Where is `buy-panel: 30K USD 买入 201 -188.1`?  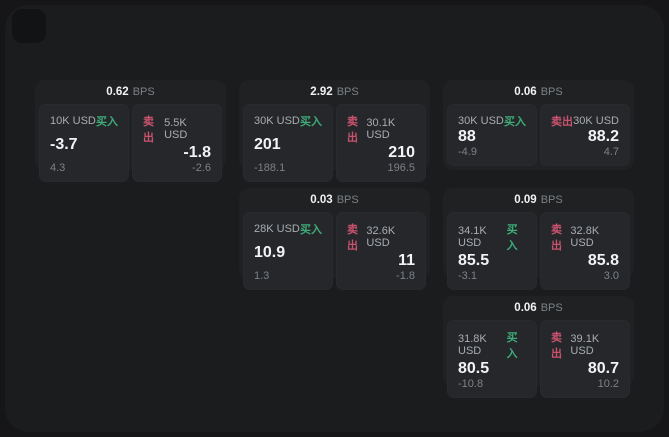
buy-panel: 30K USD 买入 201 -188.1 is located at coordinates (288, 143).